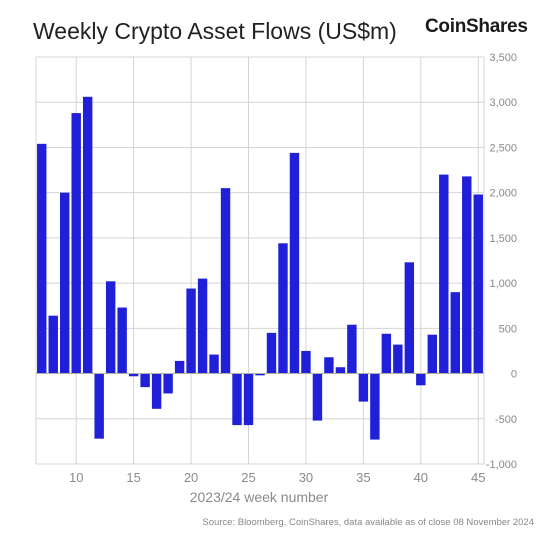 The image size is (560, 541). I want to click on y-tick-label: 500, so click(508, 329).